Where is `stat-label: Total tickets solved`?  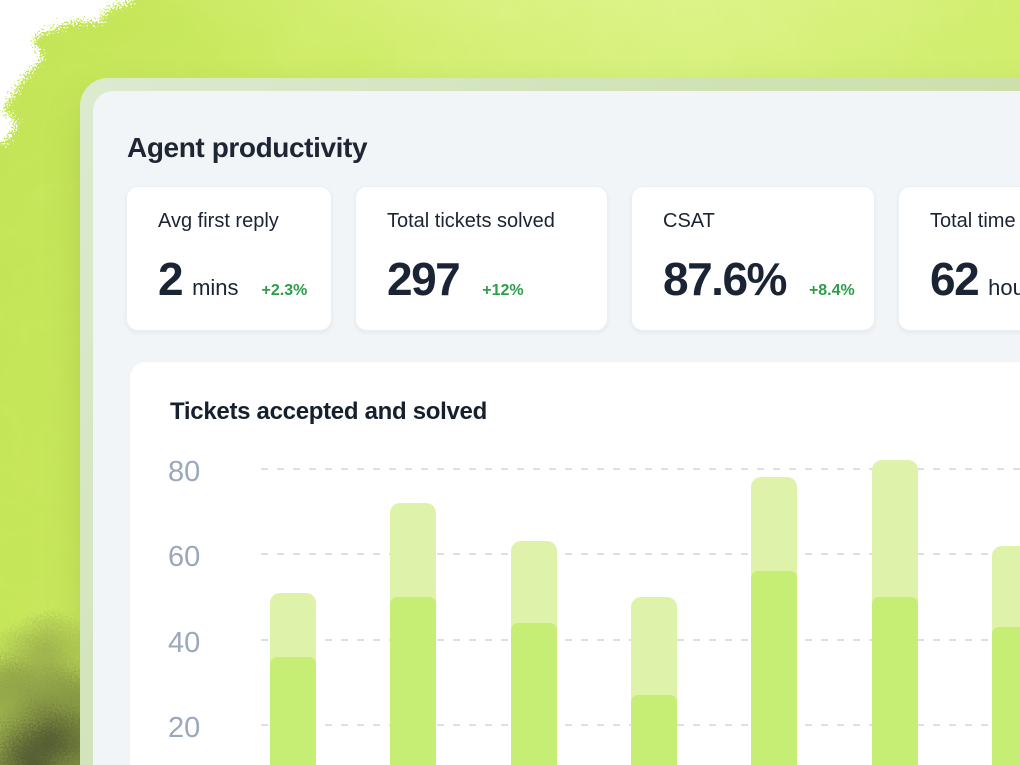 stat-label: Total tickets solved is located at coordinates (471, 221).